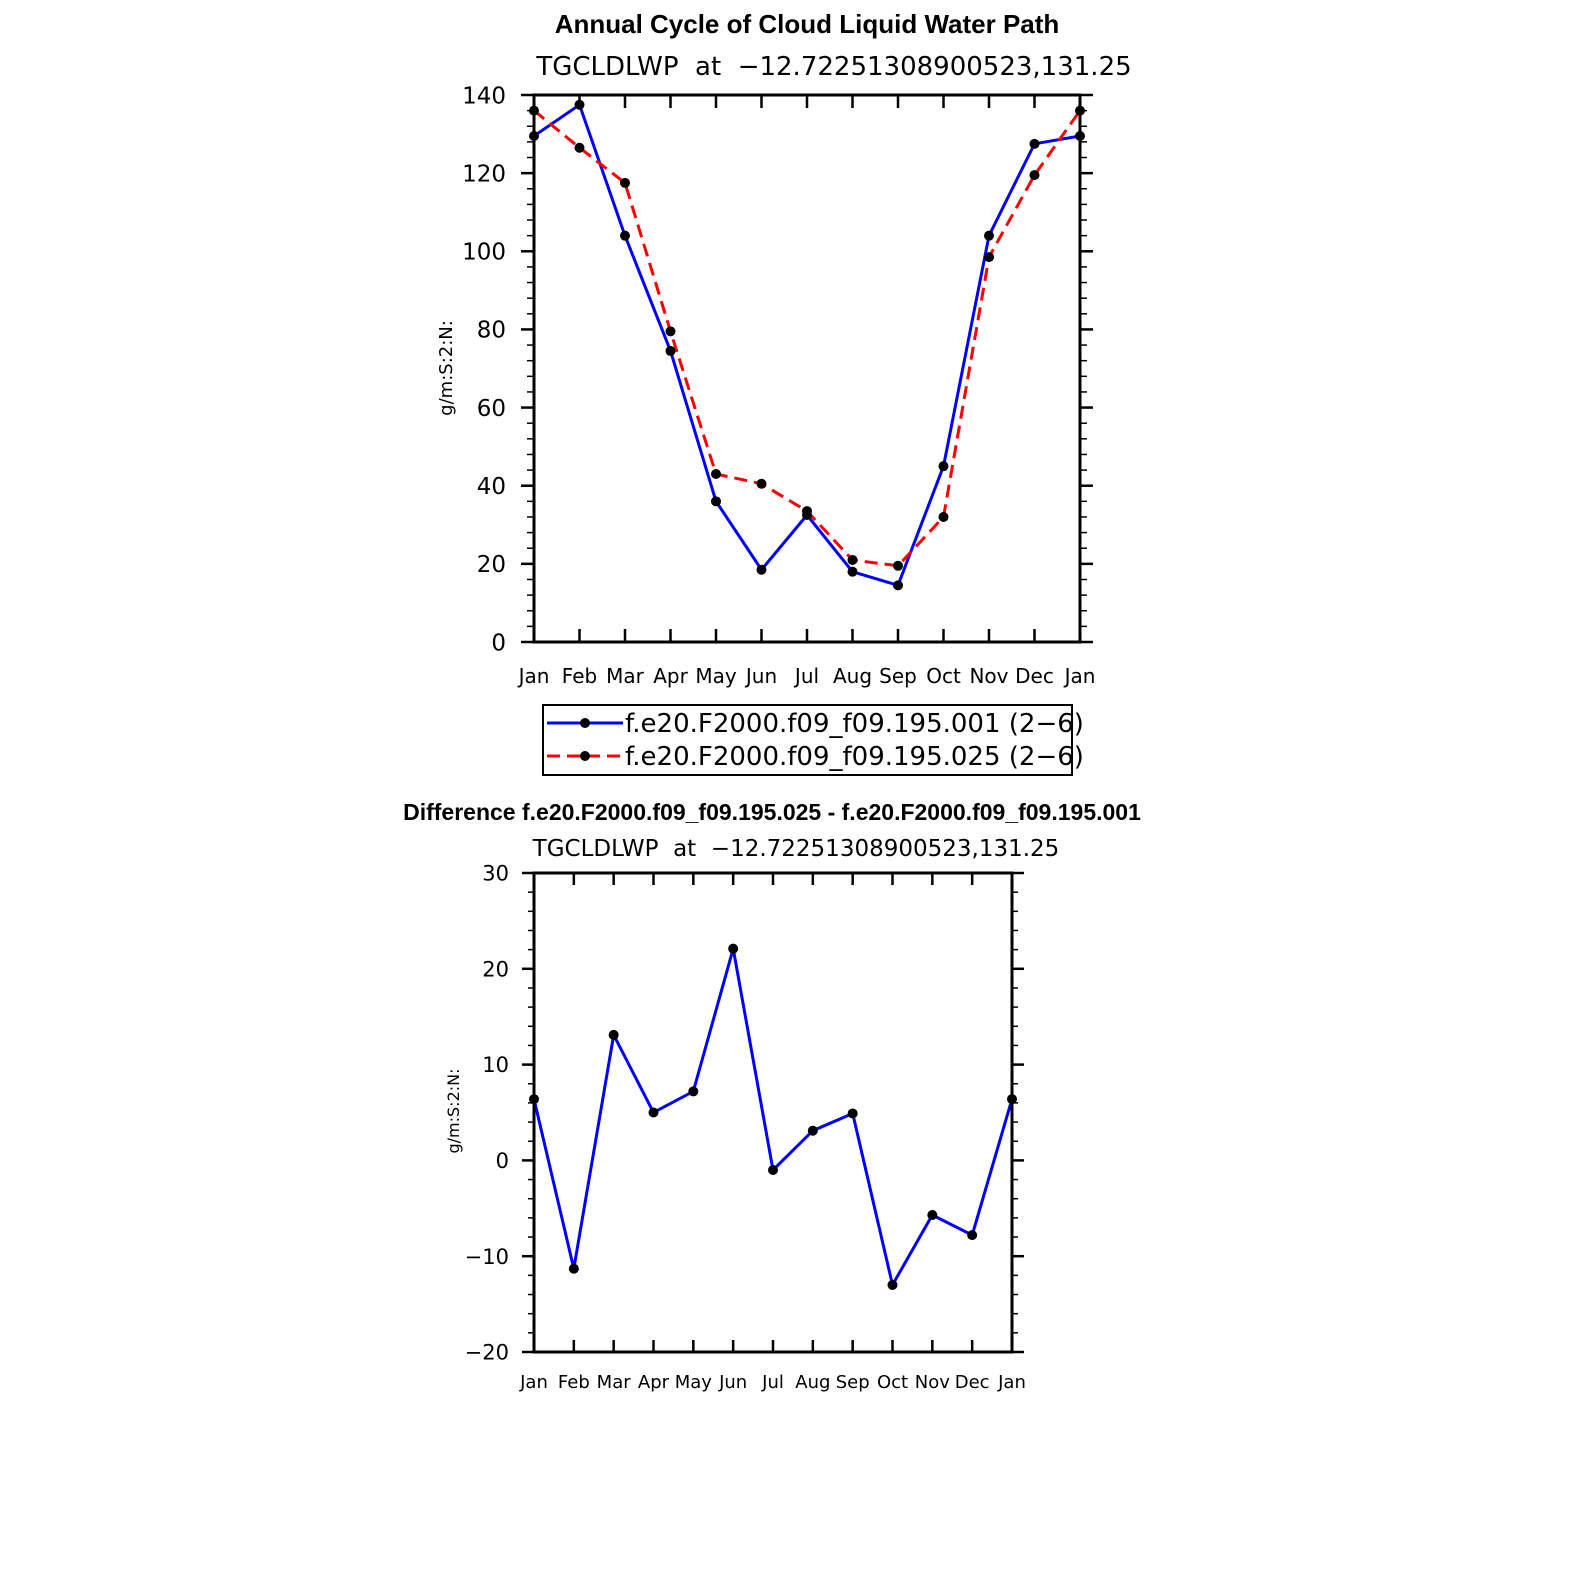  Describe the element at coordinates (484, 253) in the screenshot. I see `y-tick-label: 100` at that location.